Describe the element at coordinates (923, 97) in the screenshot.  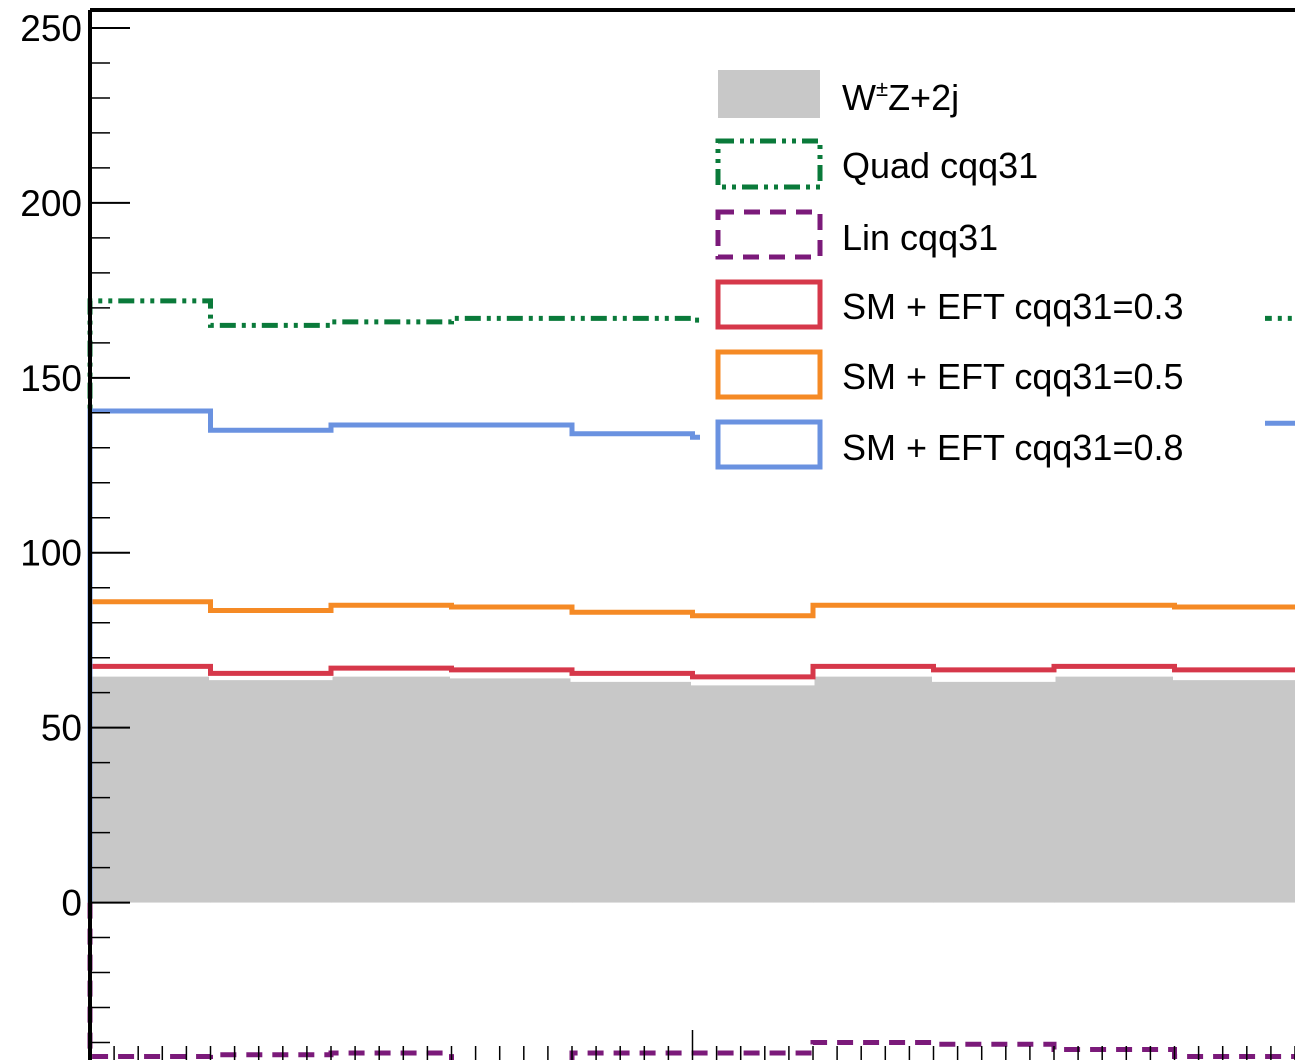
I see `legend-label-wz2j-rest: Z+2j` at that location.